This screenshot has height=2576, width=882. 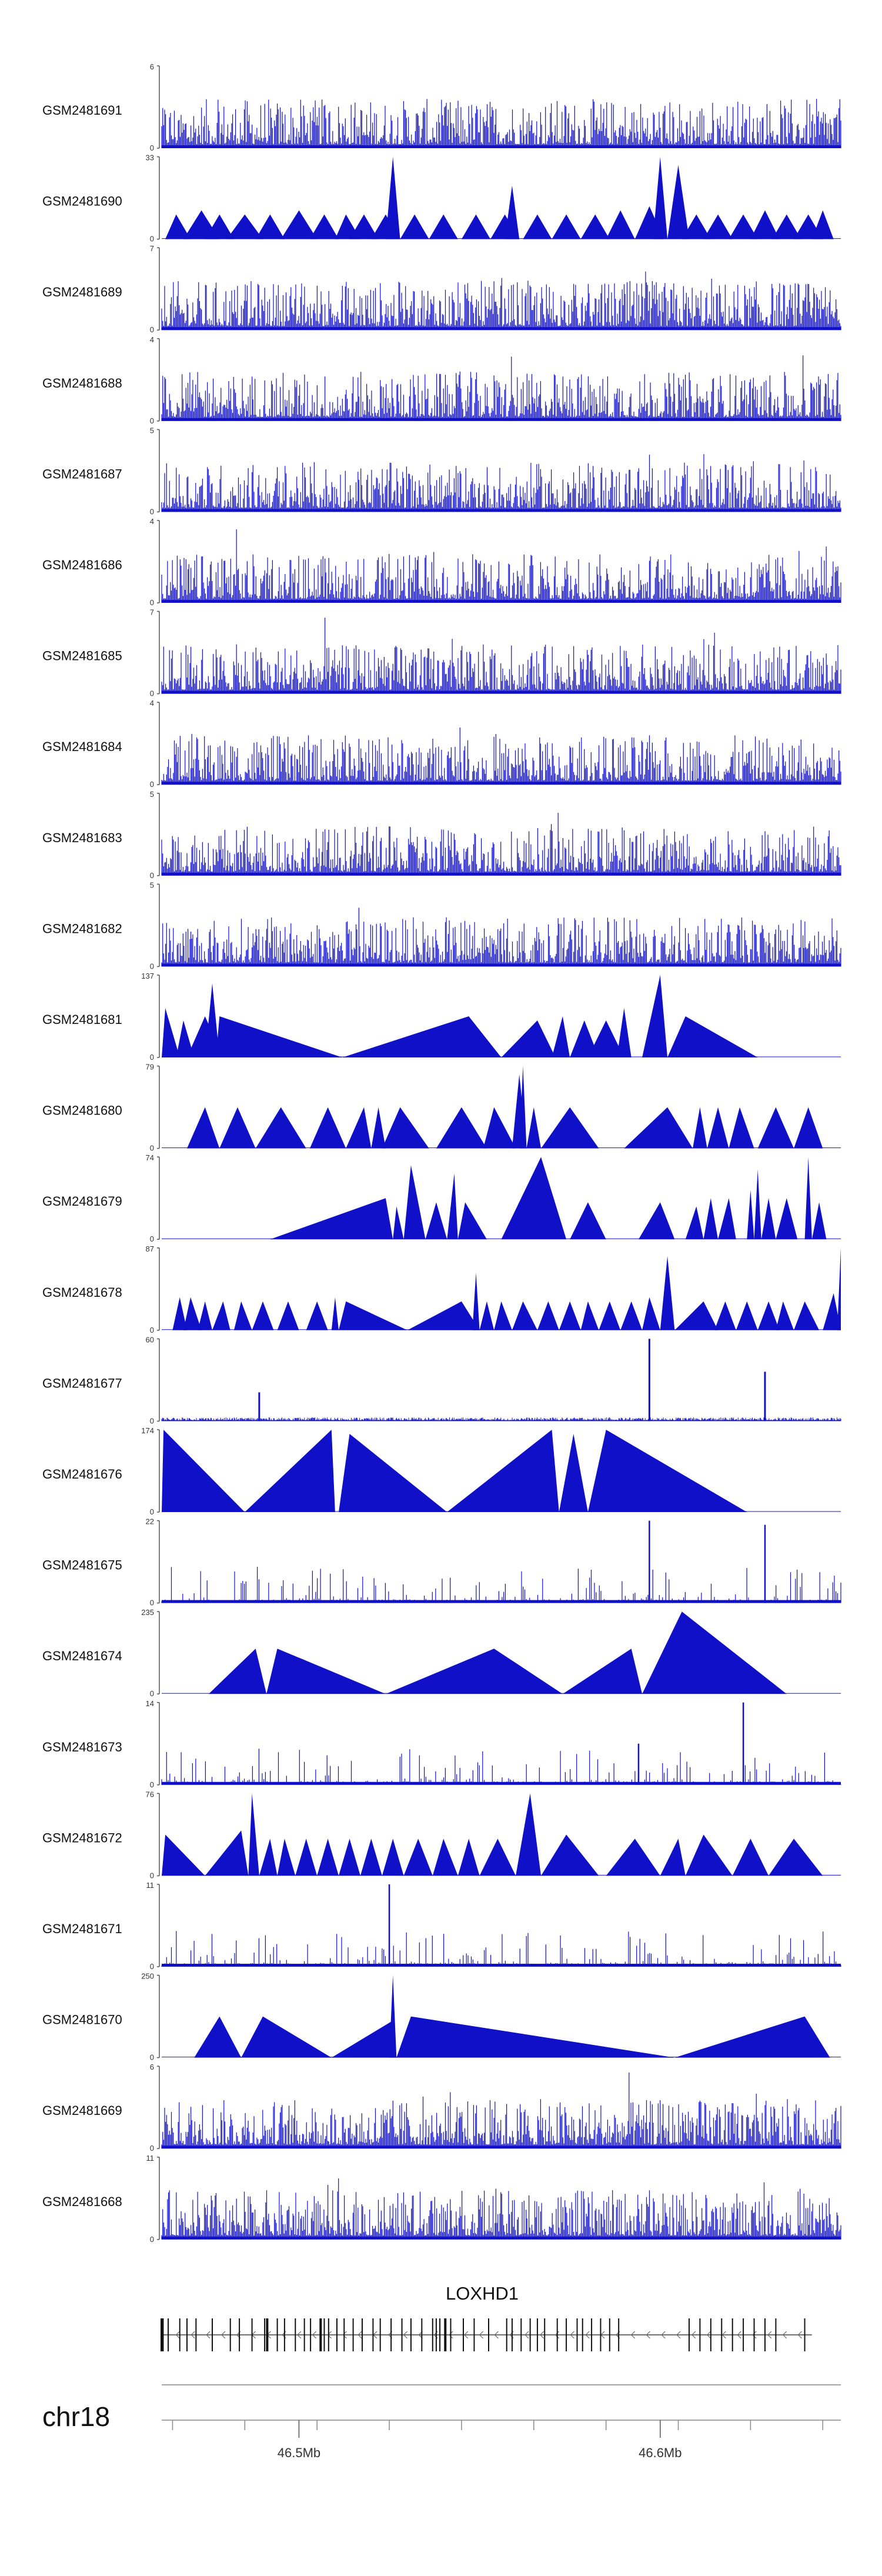 What do you see at coordinates (82, 1292) in the screenshot?
I see `track-label: GSM2481678` at bounding box center [82, 1292].